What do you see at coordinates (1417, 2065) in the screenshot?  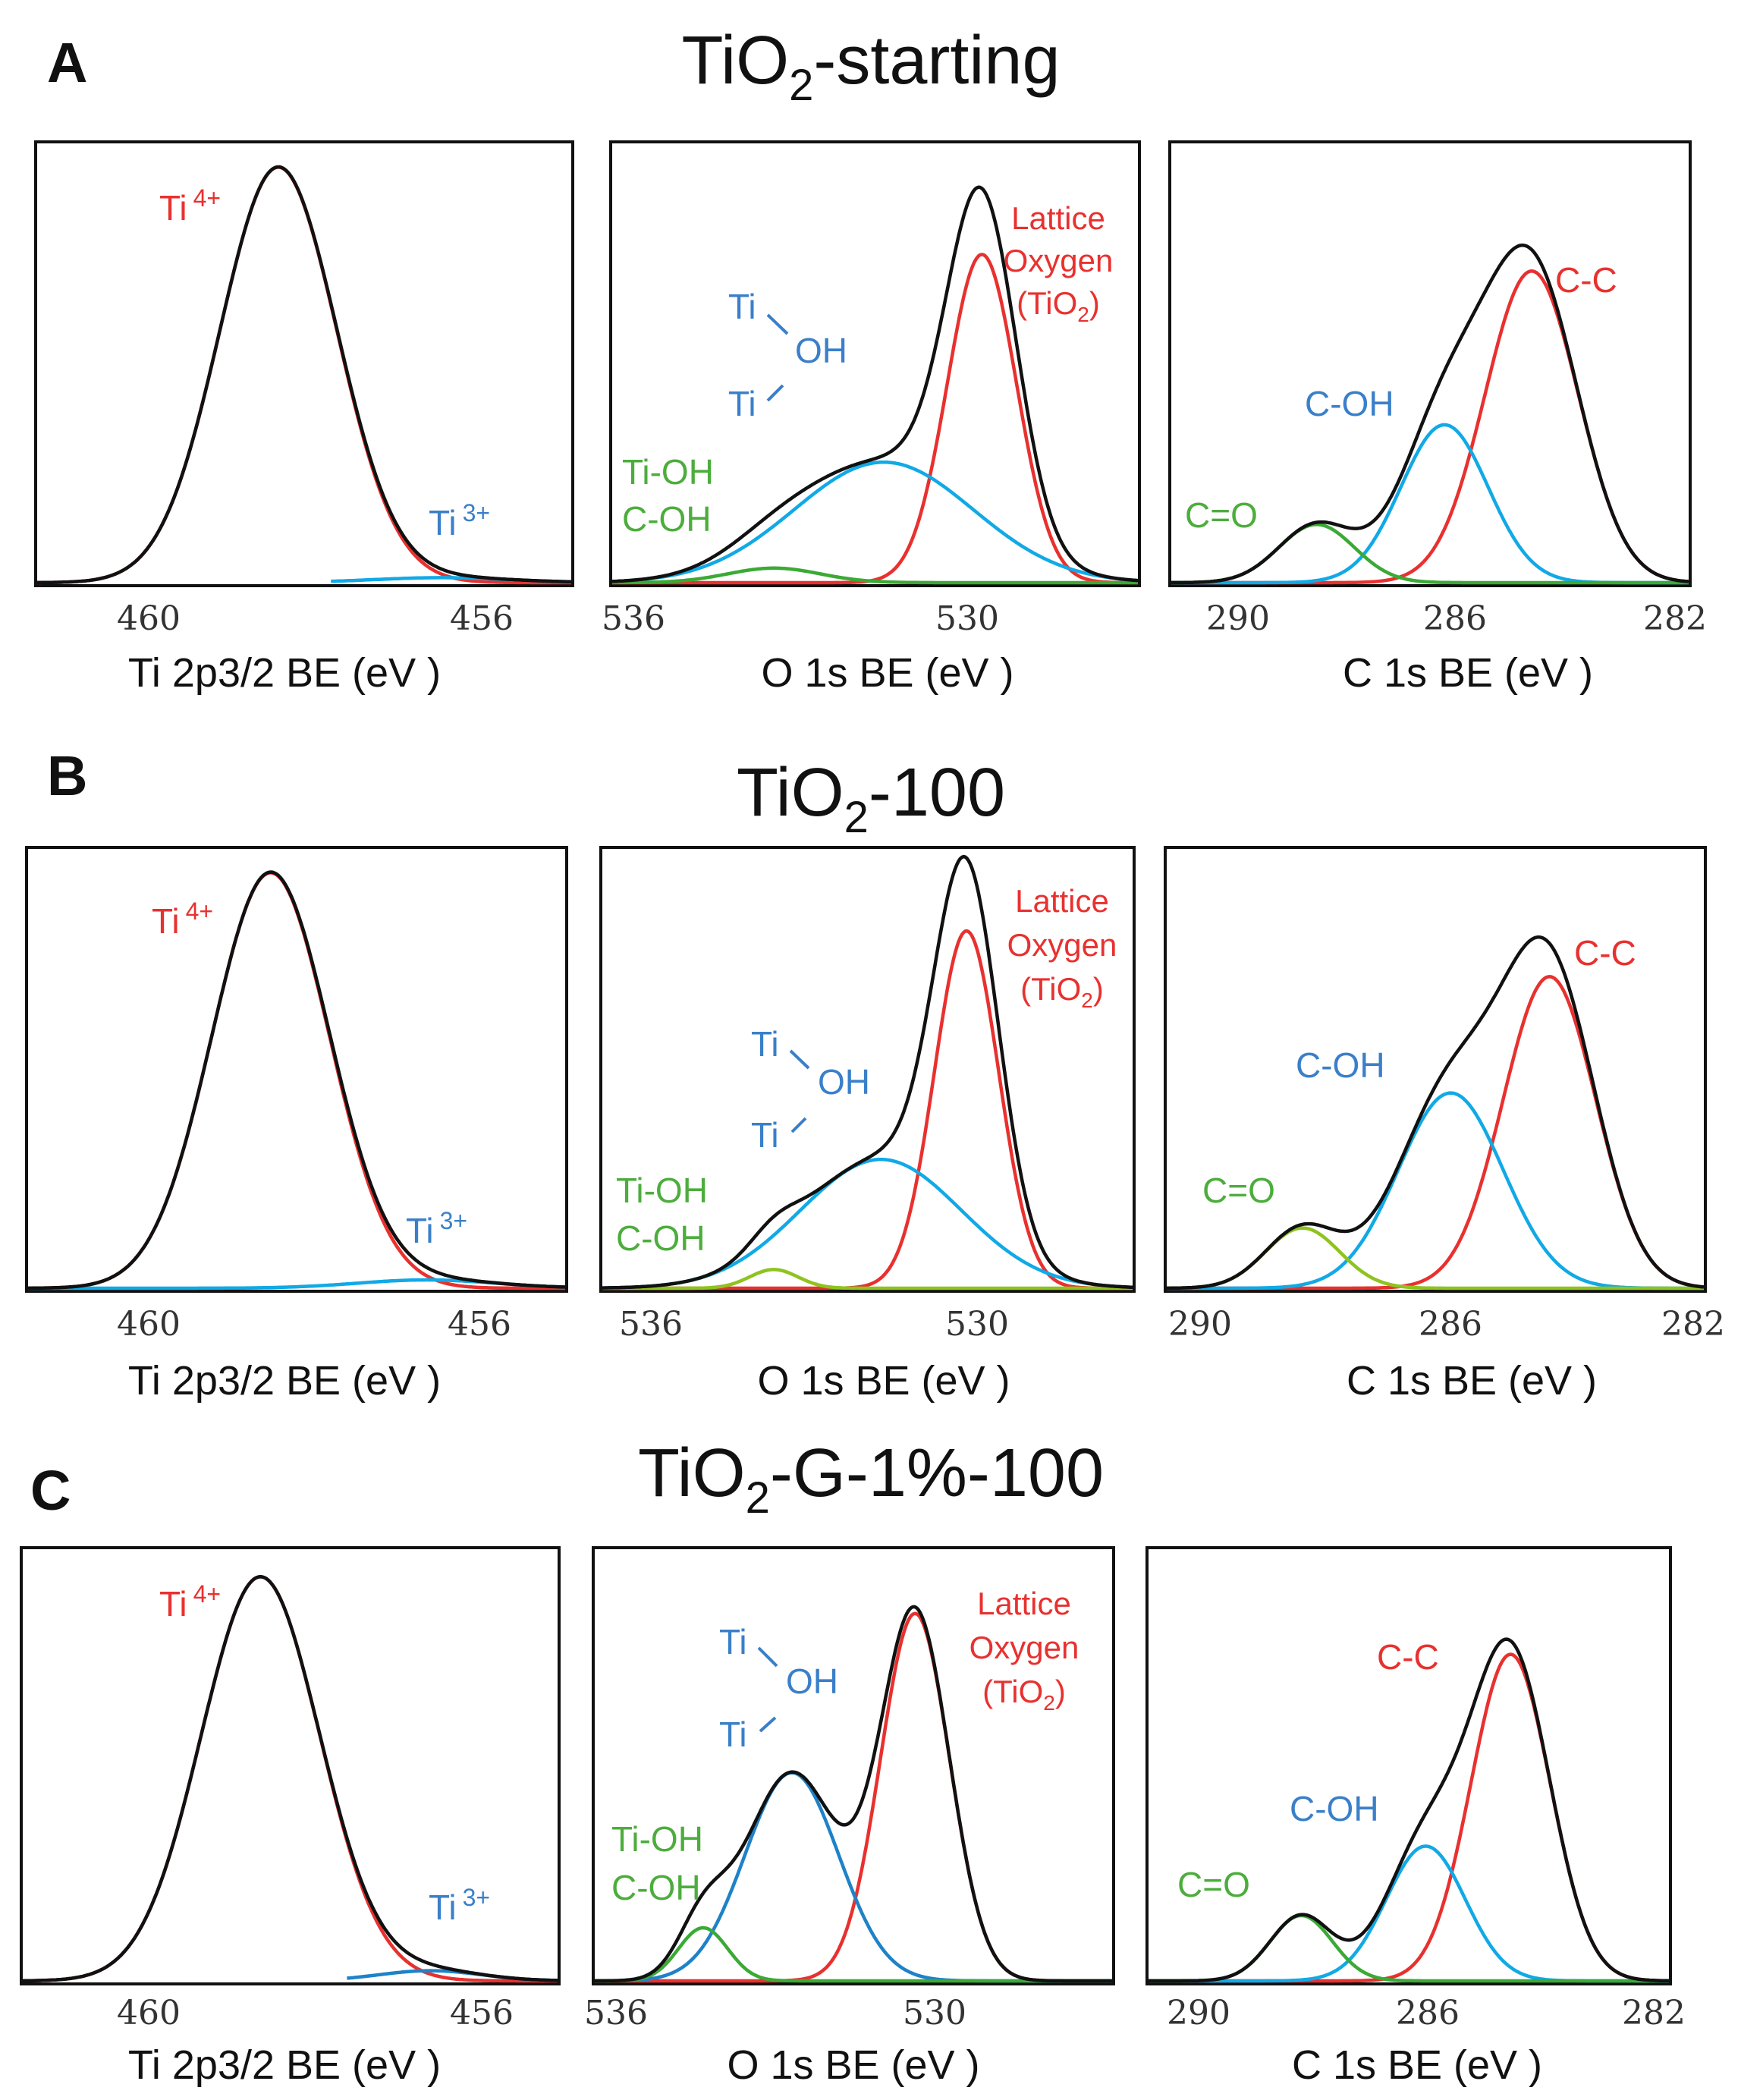 I see `x-axis-label: C 1s BE (eV )` at bounding box center [1417, 2065].